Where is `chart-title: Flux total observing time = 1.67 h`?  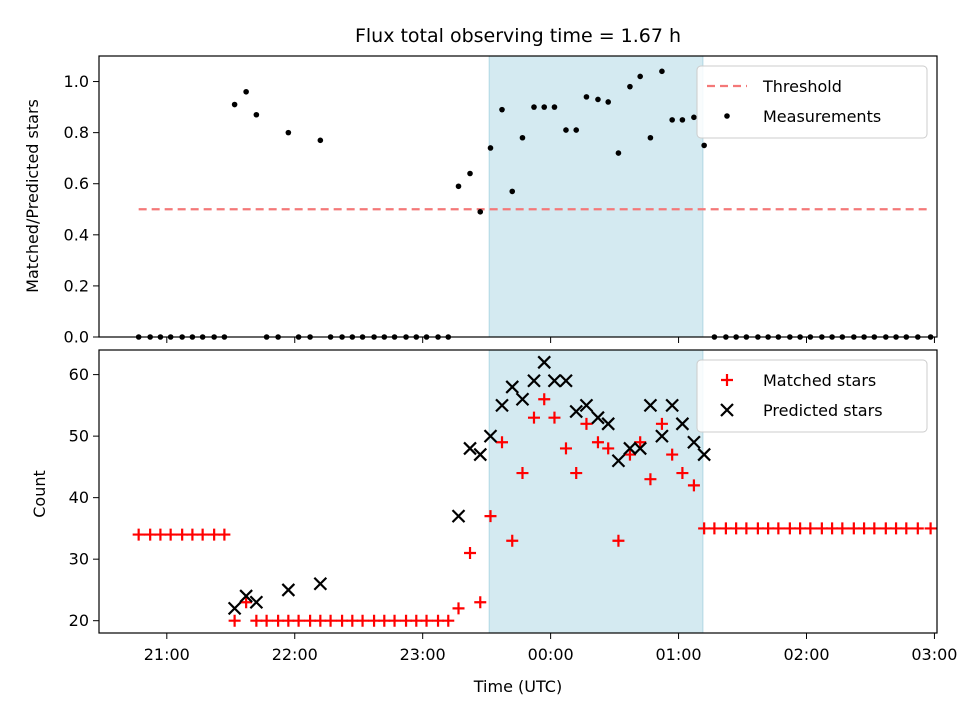
chart-title: Flux total observing time = 1.67 h is located at coordinates (518, 36).